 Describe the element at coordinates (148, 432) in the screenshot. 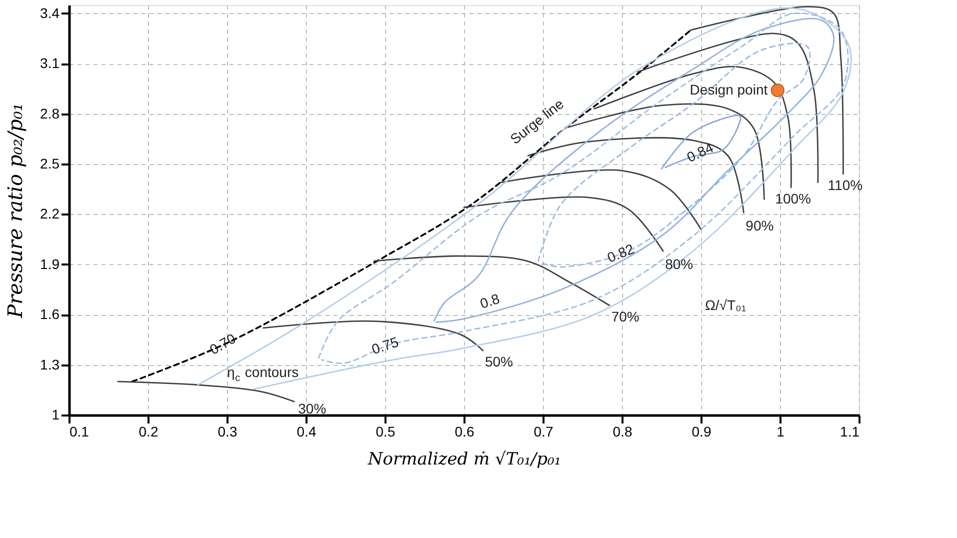

I see `x-tick-label: 0.2` at that location.